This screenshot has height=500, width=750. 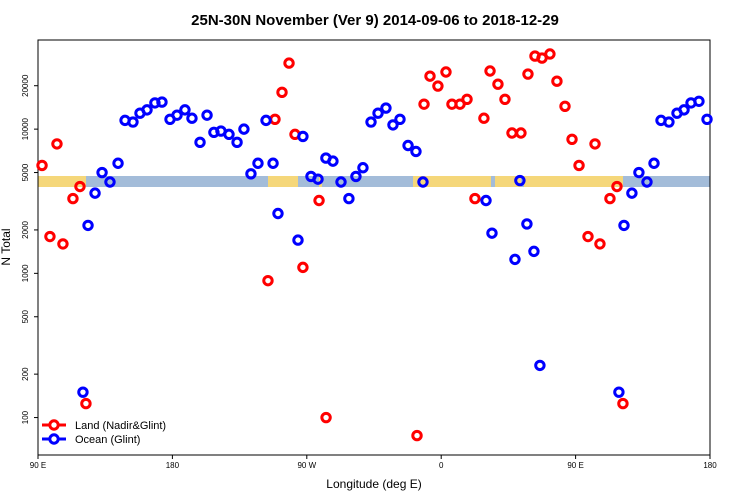 I want to click on ocean-strip, so click(x=374, y=181).